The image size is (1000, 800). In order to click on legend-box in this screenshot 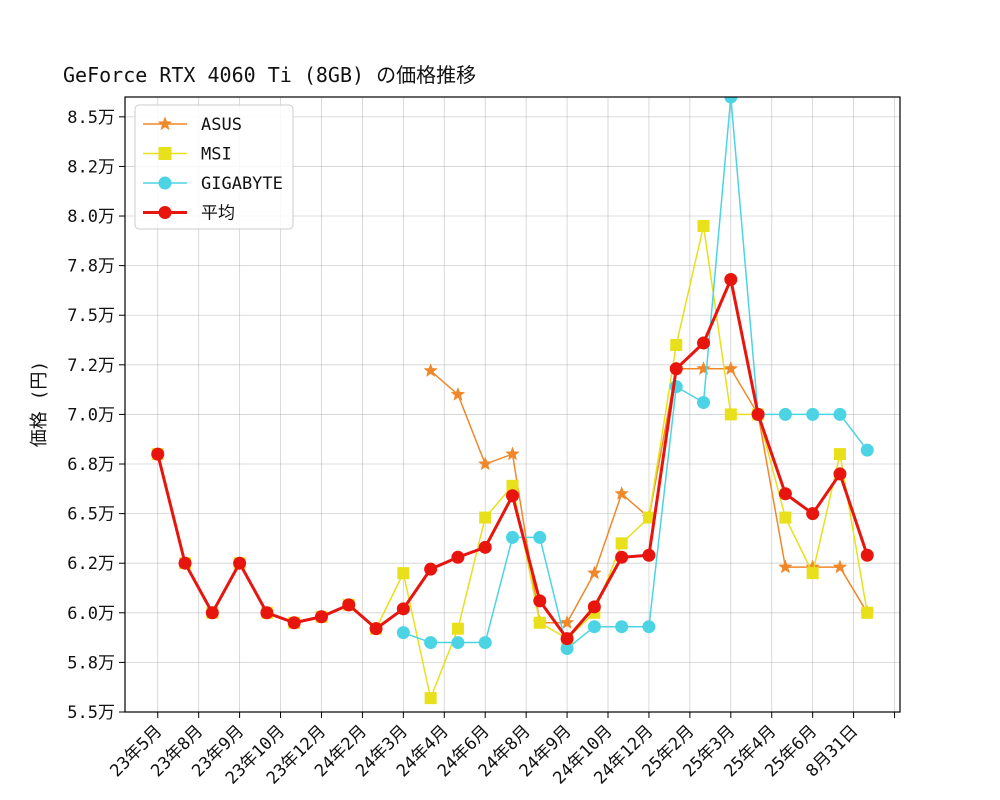, I will do `click(214, 167)`.